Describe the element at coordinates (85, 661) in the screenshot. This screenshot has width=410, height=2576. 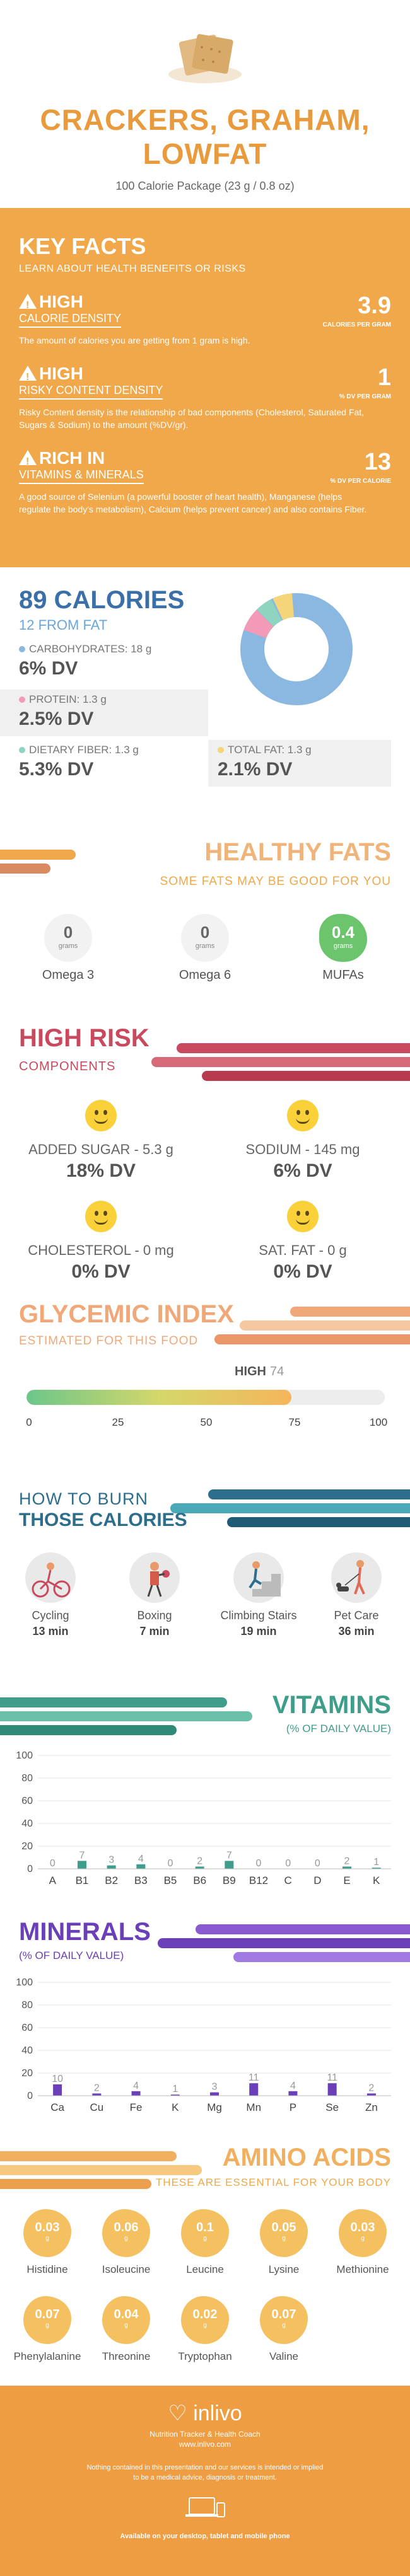
I see `nutrient-carbs: CARBOHYDRATES: 18 g 6% DV` at that location.